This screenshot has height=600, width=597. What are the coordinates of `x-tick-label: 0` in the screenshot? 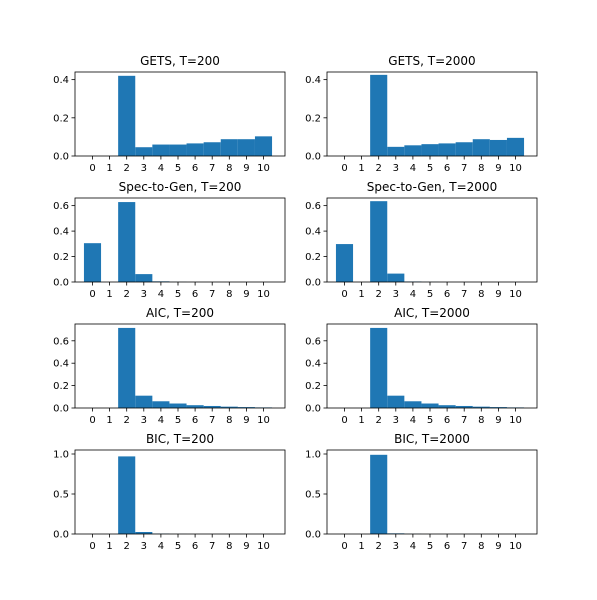 It's located at (92, 420).